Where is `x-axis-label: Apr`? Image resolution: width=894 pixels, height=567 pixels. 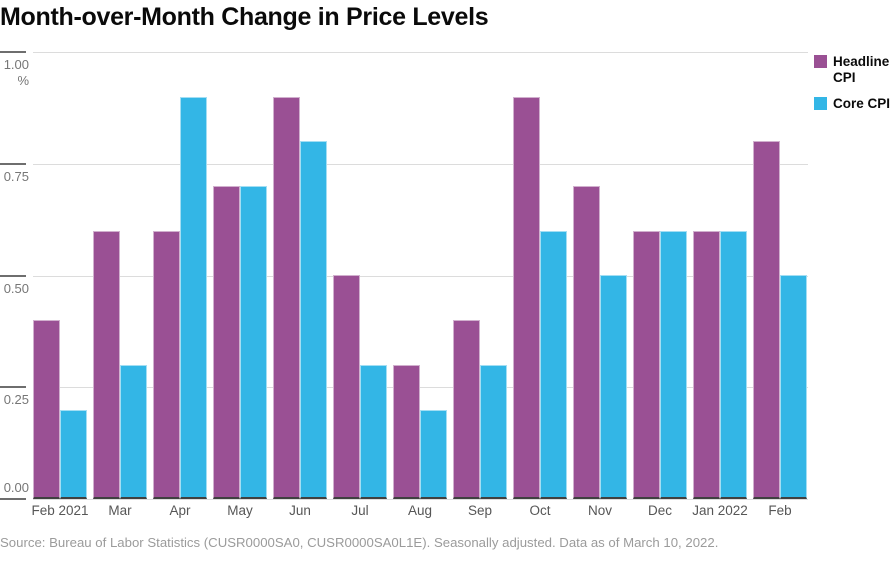
x-axis-label: Apr is located at coordinates (180, 510).